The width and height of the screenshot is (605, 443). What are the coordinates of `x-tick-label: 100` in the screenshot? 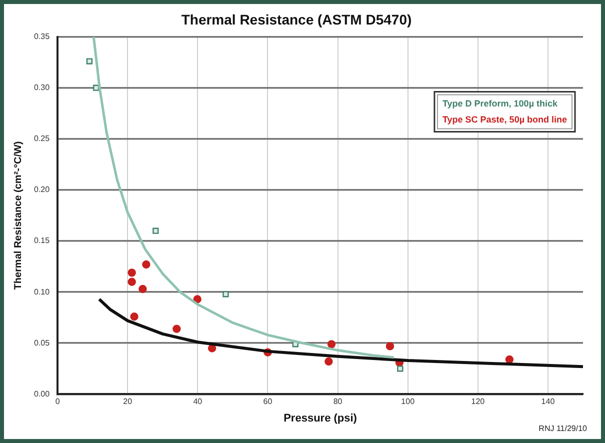 It's located at (408, 401).